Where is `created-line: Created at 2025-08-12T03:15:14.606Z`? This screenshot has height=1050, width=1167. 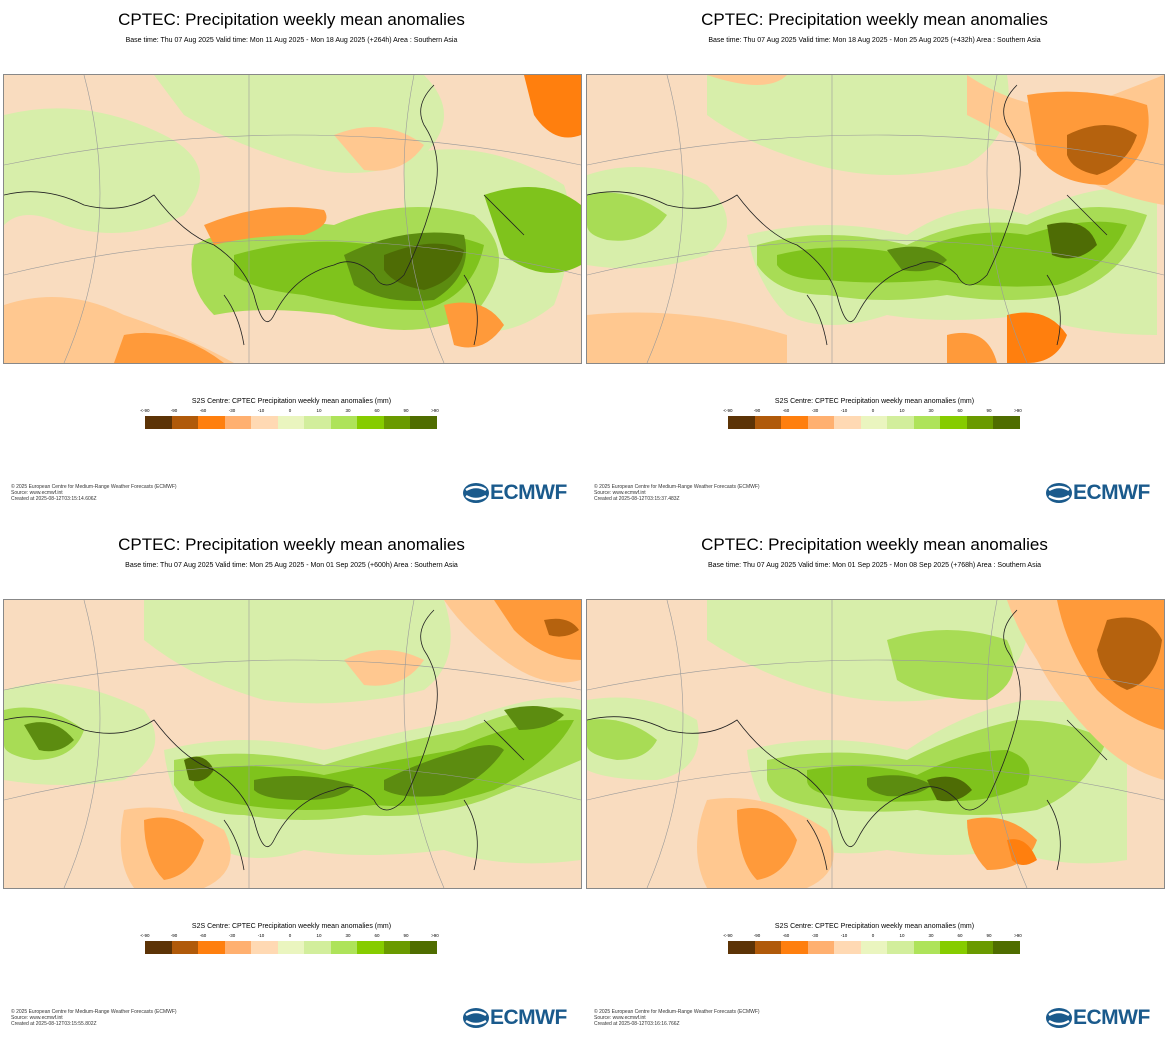
created-line: Created at 2025-08-12T03:15:14.606Z is located at coordinates (54, 499).